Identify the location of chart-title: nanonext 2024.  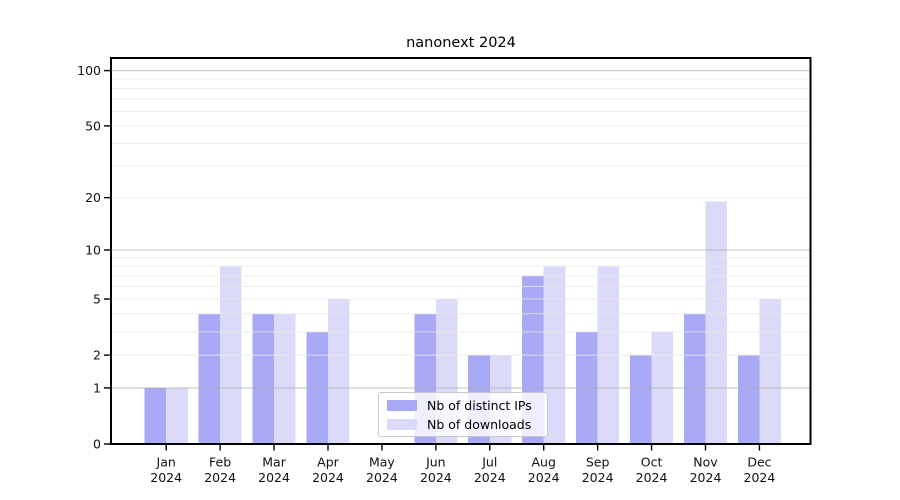
(461, 43).